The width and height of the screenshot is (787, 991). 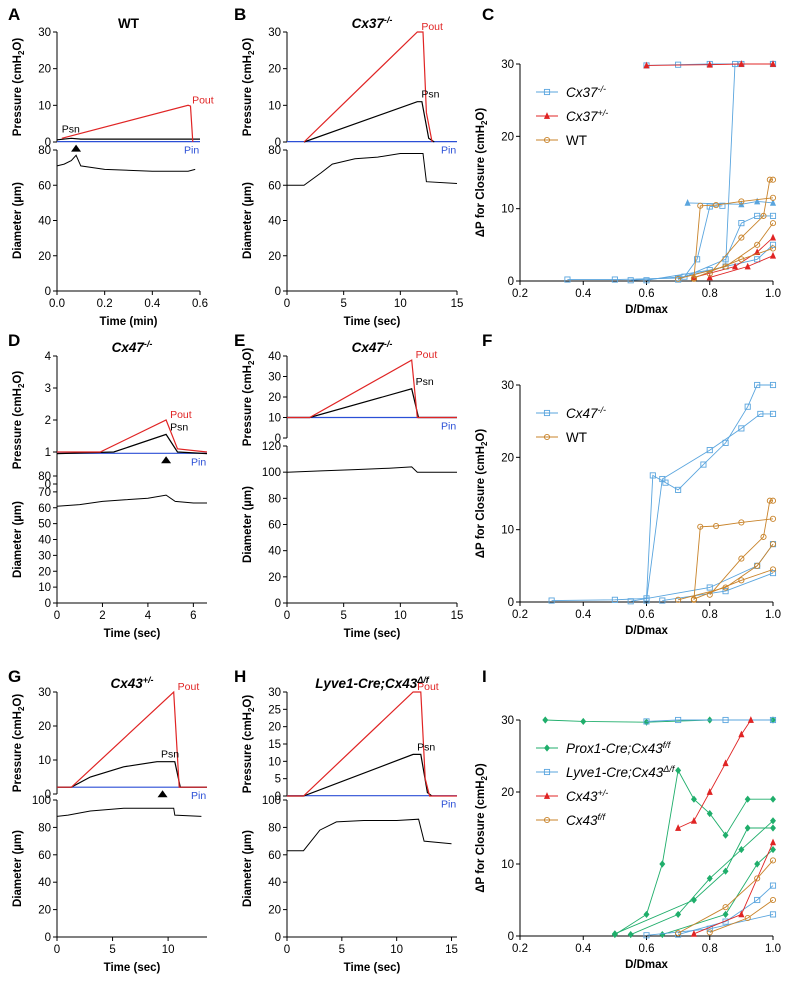 I want to click on legend-label: Cx37+/-, so click(x=587, y=116).